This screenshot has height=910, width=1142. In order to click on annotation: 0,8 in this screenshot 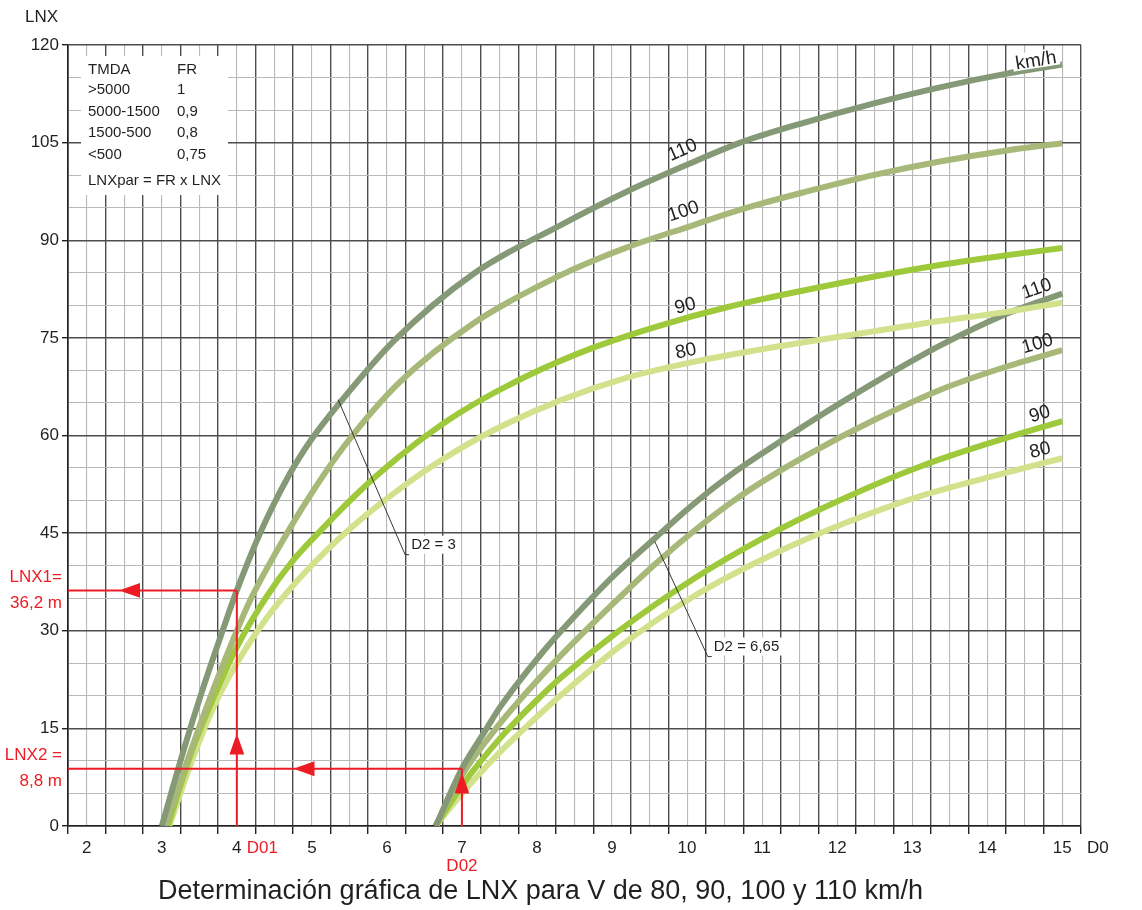, I will do `click(187, 132)`.